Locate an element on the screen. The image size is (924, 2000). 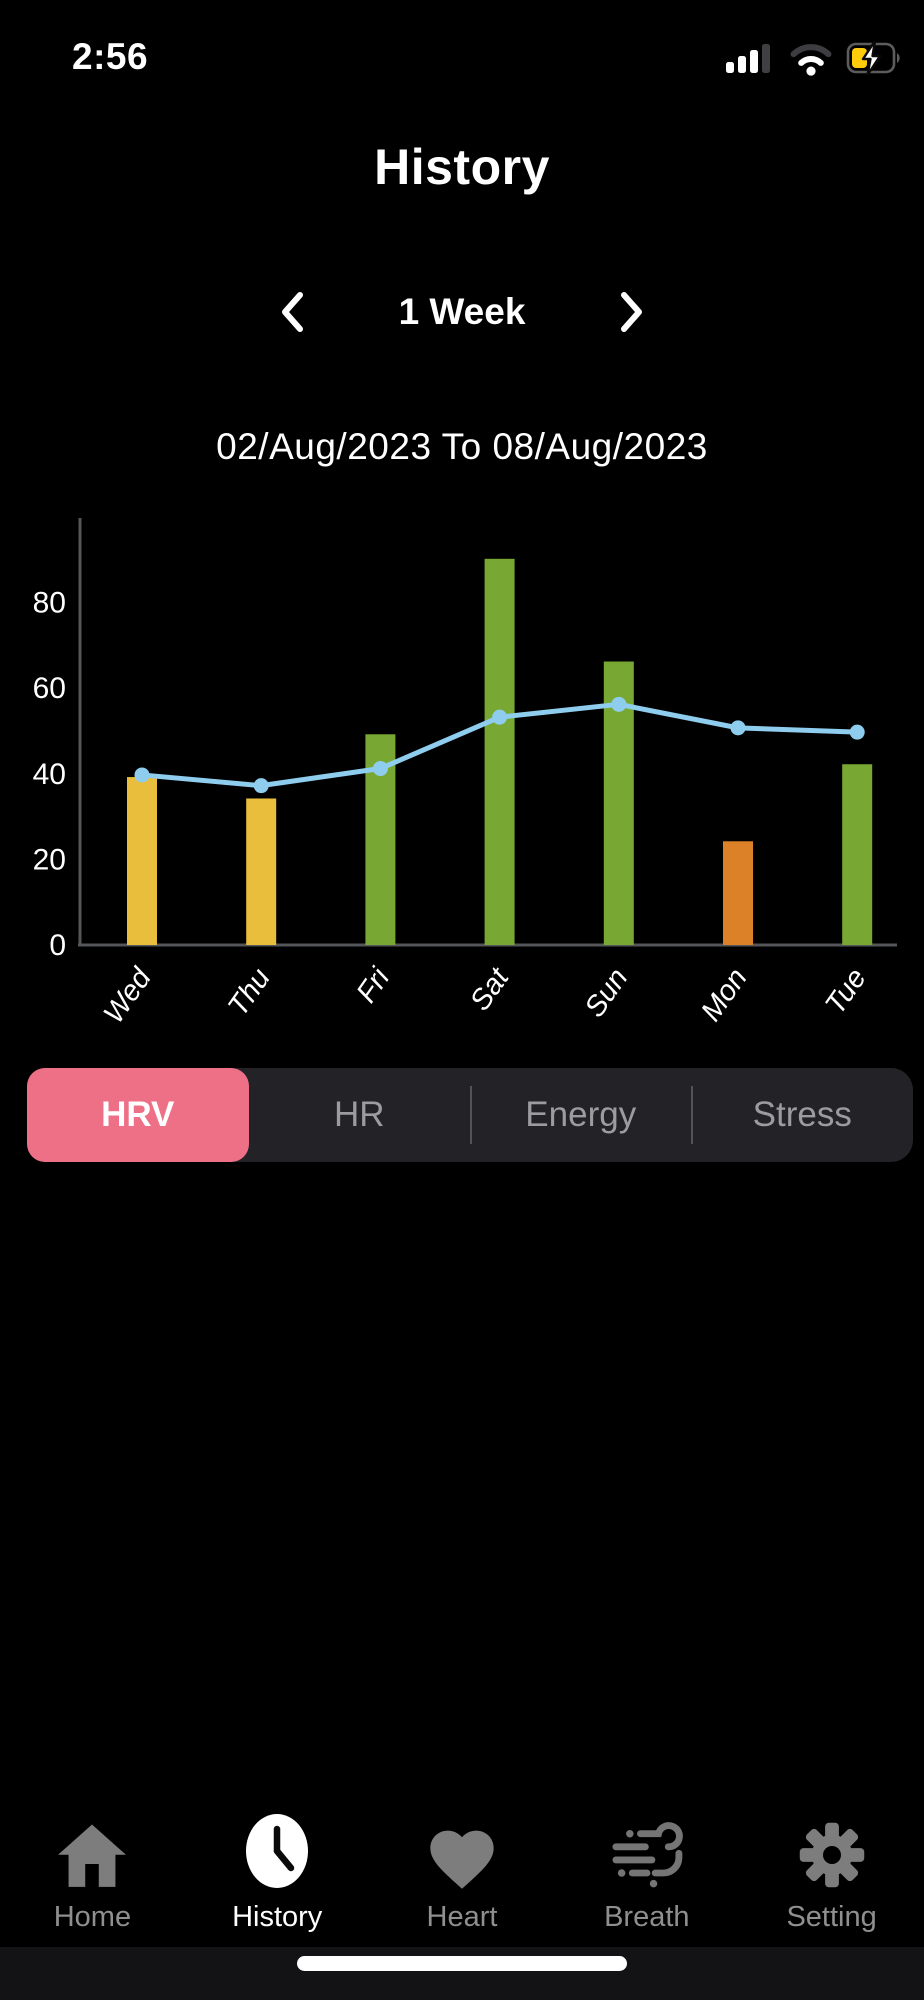
date-range-label: 02/Aug/2023 To 08/Aug/2023 is located at coordinates (462, 446).